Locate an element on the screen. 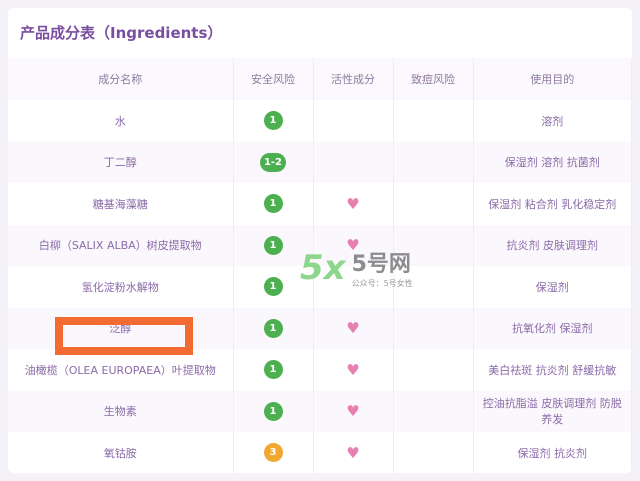 This screenshot has width=640, height=481. column-header: 成分名称 is located at coordinates (121, 79).